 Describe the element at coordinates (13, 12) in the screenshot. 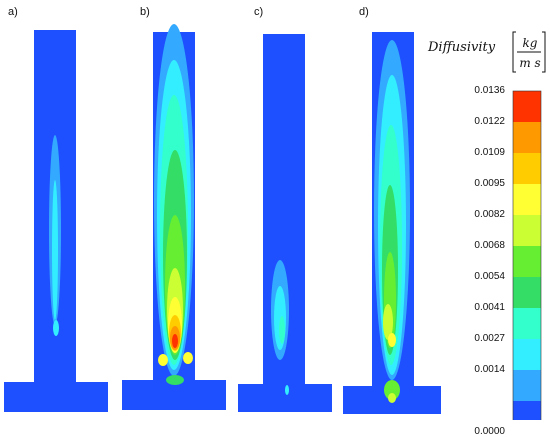

I see `panel-label-a: a)` at that location.